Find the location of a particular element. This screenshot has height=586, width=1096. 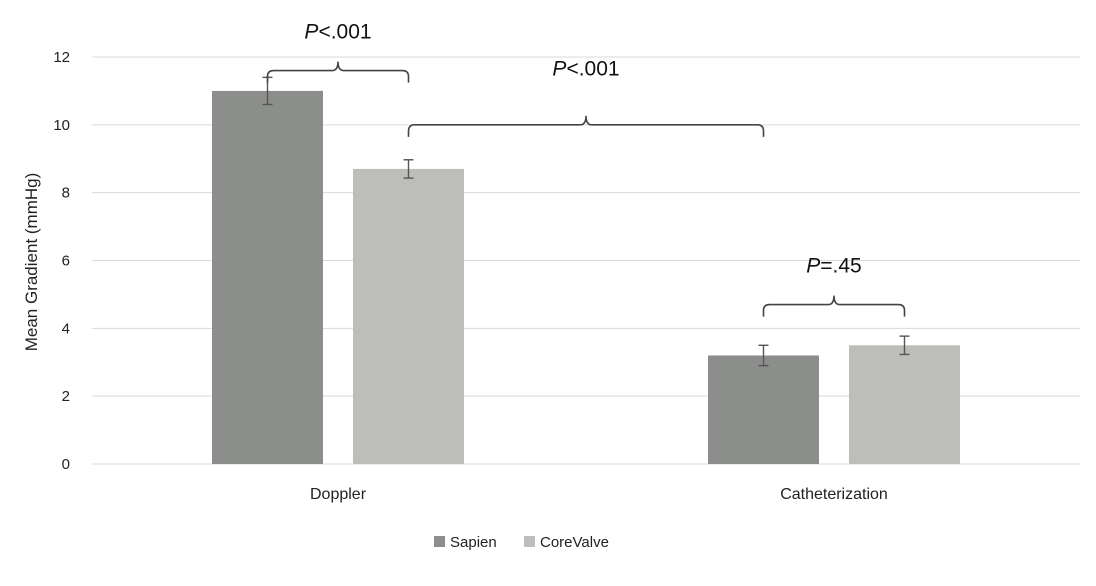

x-axis-categories: Doppler Catheterization is located at coordinates (599, 494).